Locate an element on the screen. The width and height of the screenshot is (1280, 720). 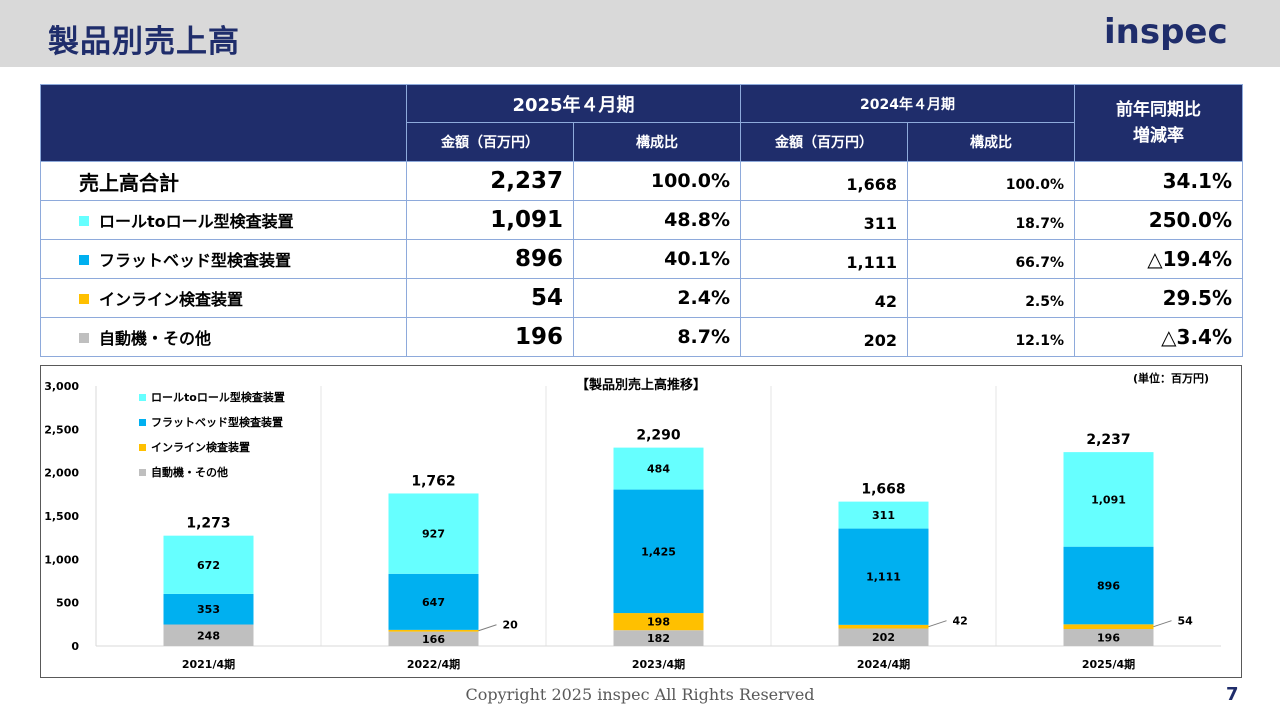
data-label: 1,425 is located at coordinates (658, 551).